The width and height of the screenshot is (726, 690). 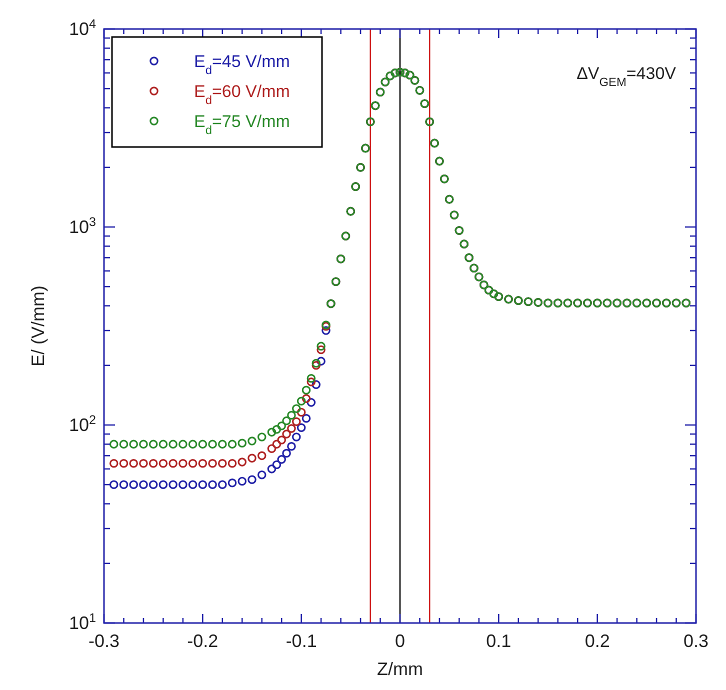 What do you see at coordinates (626, 76) in the screenshot?
I see `annotation: ΔV$_{GEM}$=430V` at bounding box center [626, 76].